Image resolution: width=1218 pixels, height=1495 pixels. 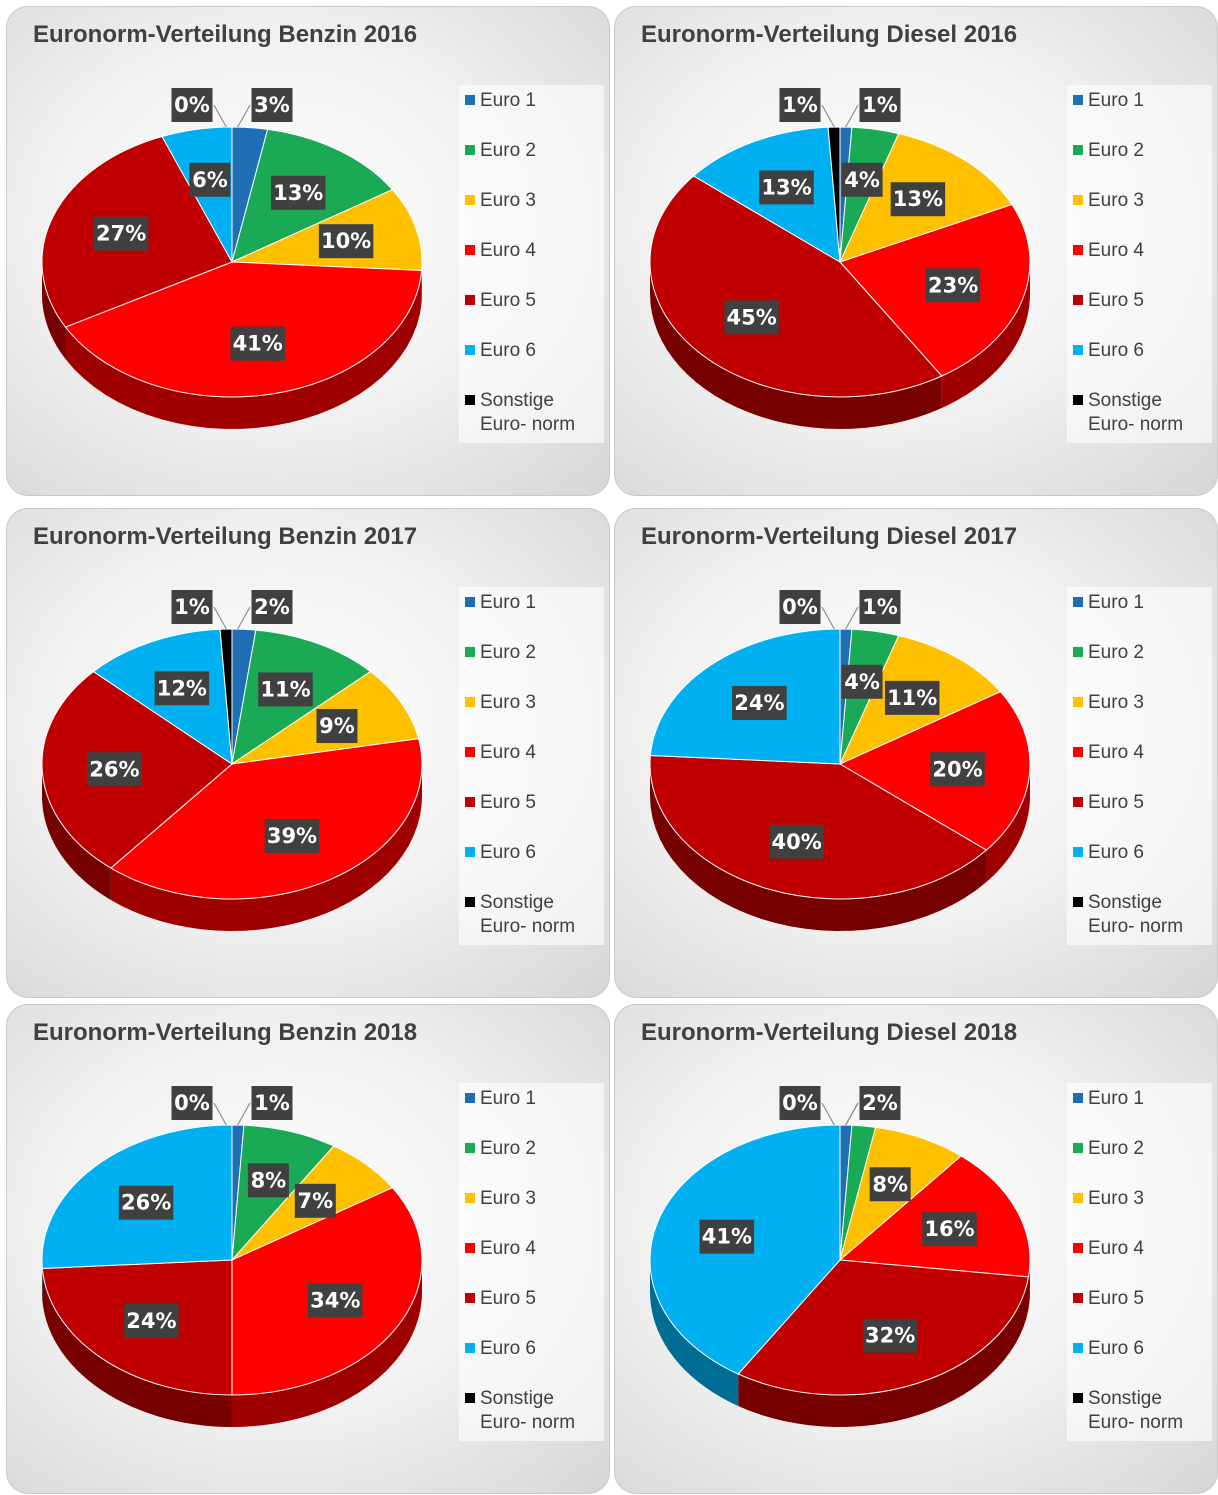 I want to click on legend-item: Euro 6, so click(x=1139, y=1362).